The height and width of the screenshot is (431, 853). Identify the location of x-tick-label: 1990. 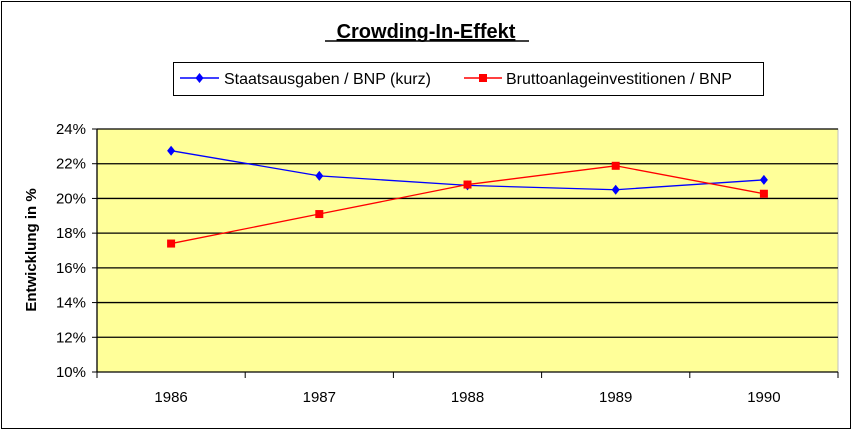
(763, 397).